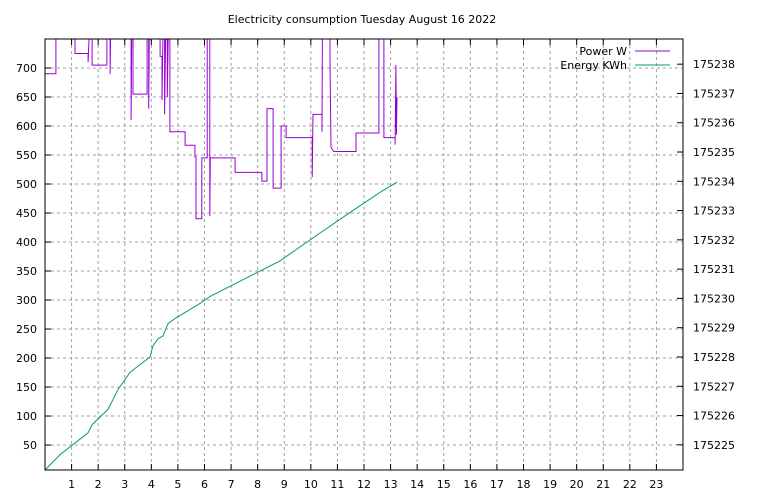 Image resolution: width=768 pixels, height=500 pixels. I want to click on y2-tick-label: 175229, so click(714, 328).